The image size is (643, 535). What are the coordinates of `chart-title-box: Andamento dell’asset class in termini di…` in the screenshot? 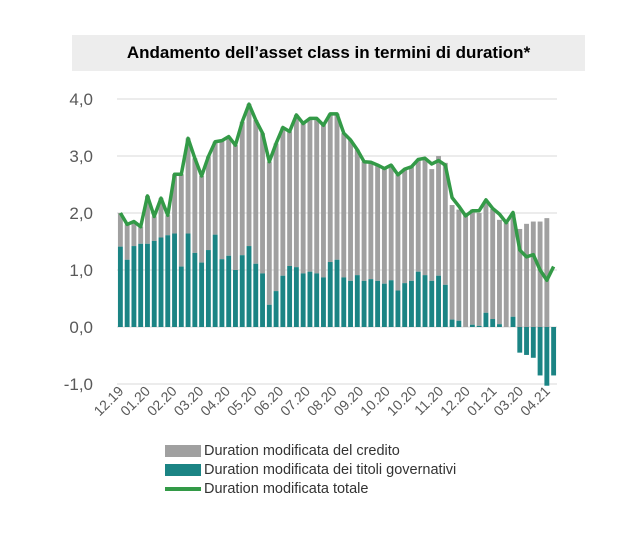 It's located at (328, 53).